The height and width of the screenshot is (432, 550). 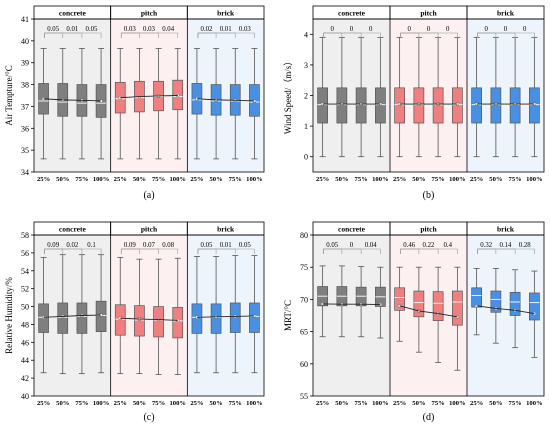 What do you see at coordinates (149, 229) in the screenshot?
I see `group-header-label: pitch` at bounding box center [149, 229].